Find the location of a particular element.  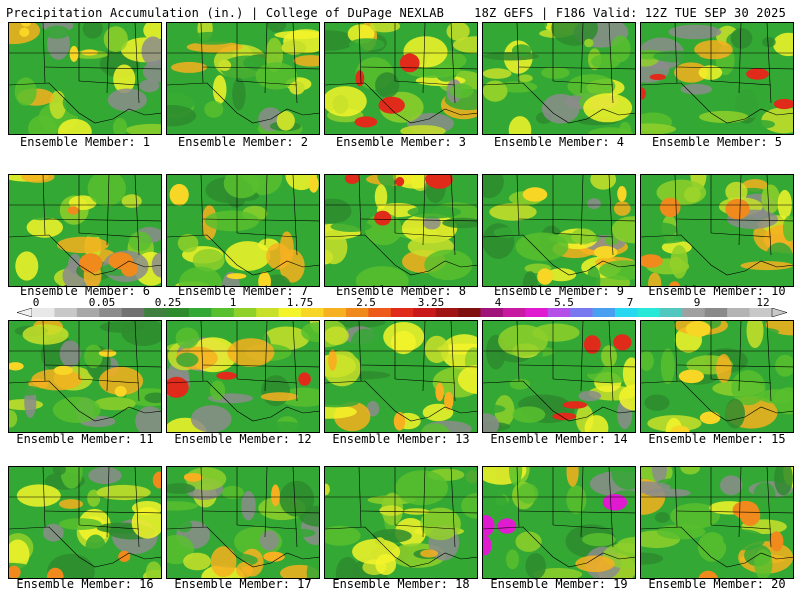

ensemble-member-label: Ensemble Member: 1 is located at coordinates (85, 142).